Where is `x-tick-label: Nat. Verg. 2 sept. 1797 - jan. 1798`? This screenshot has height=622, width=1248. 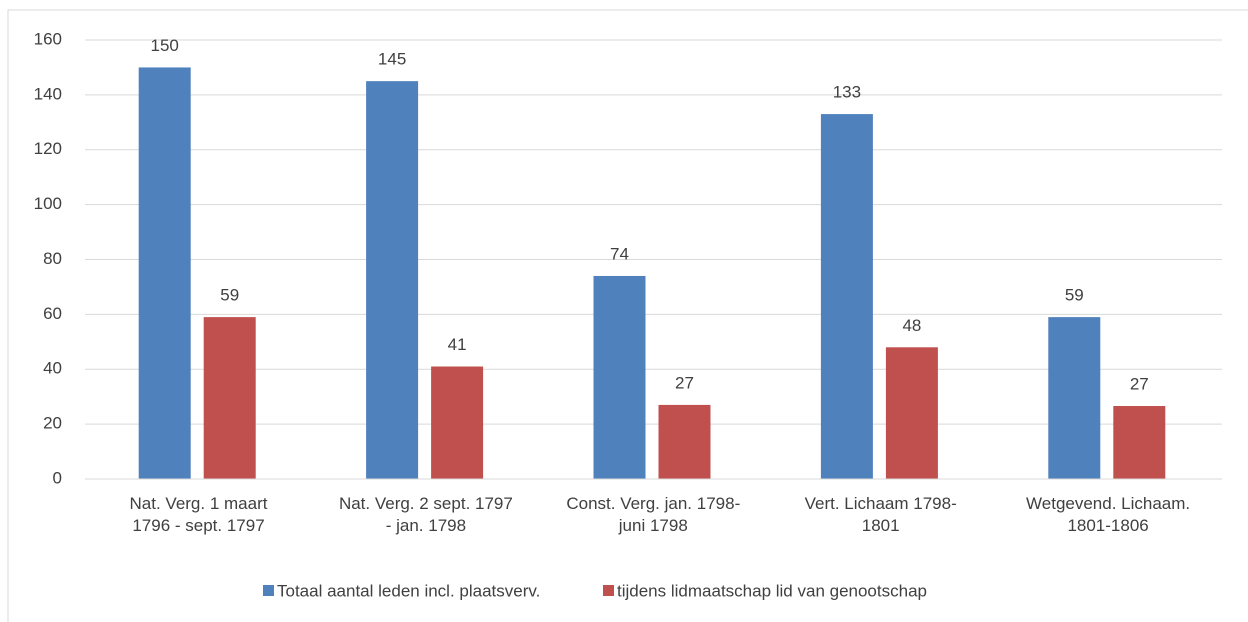
x-tick-label: Nat. Verg. 2 sept. 1797 - jan. 1798 is located at coordinates (425, 514).